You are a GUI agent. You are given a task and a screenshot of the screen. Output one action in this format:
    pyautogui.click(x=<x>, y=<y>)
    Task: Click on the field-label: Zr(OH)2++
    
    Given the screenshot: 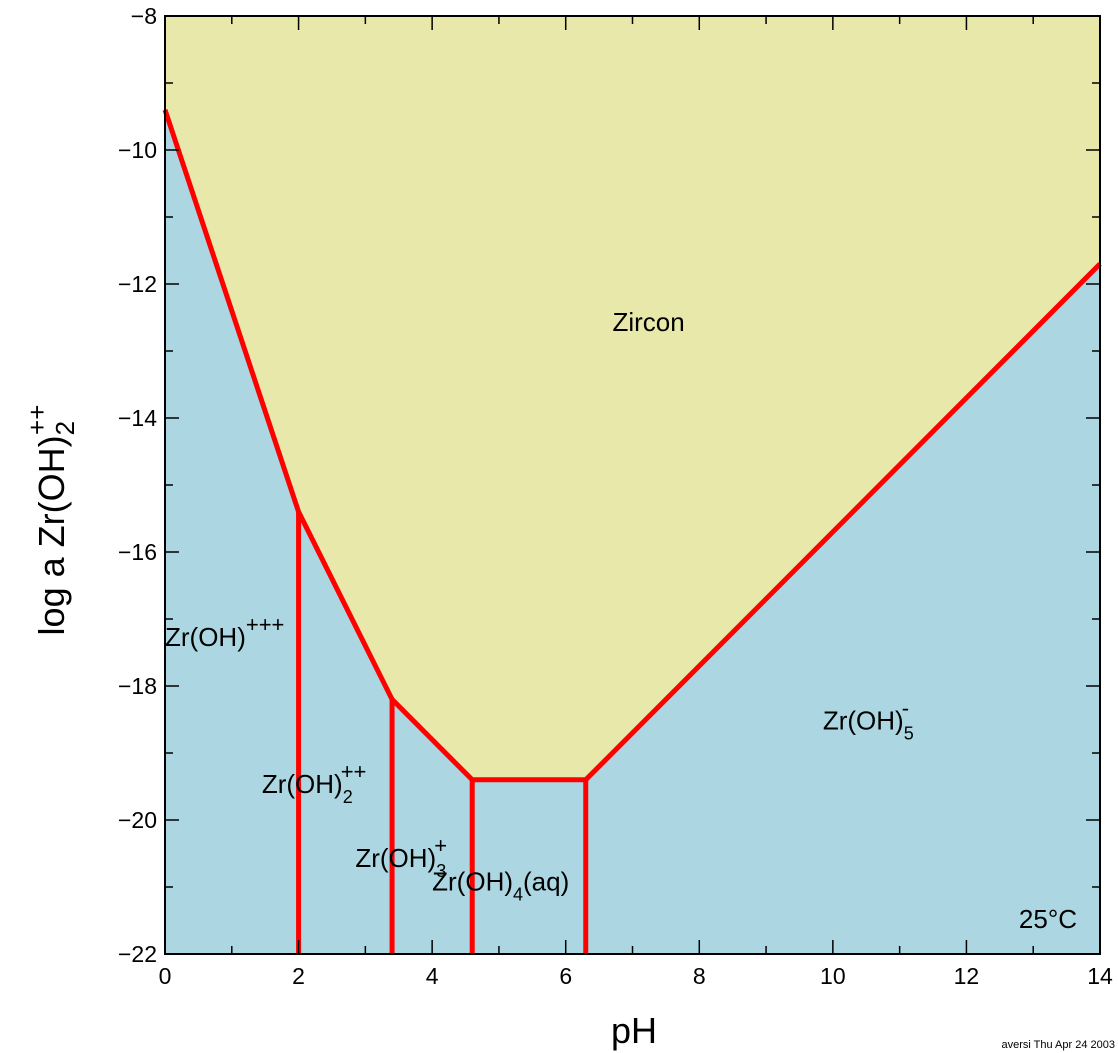 What is the action you would take?
    pyautogui.click(x=314, y=783)
    